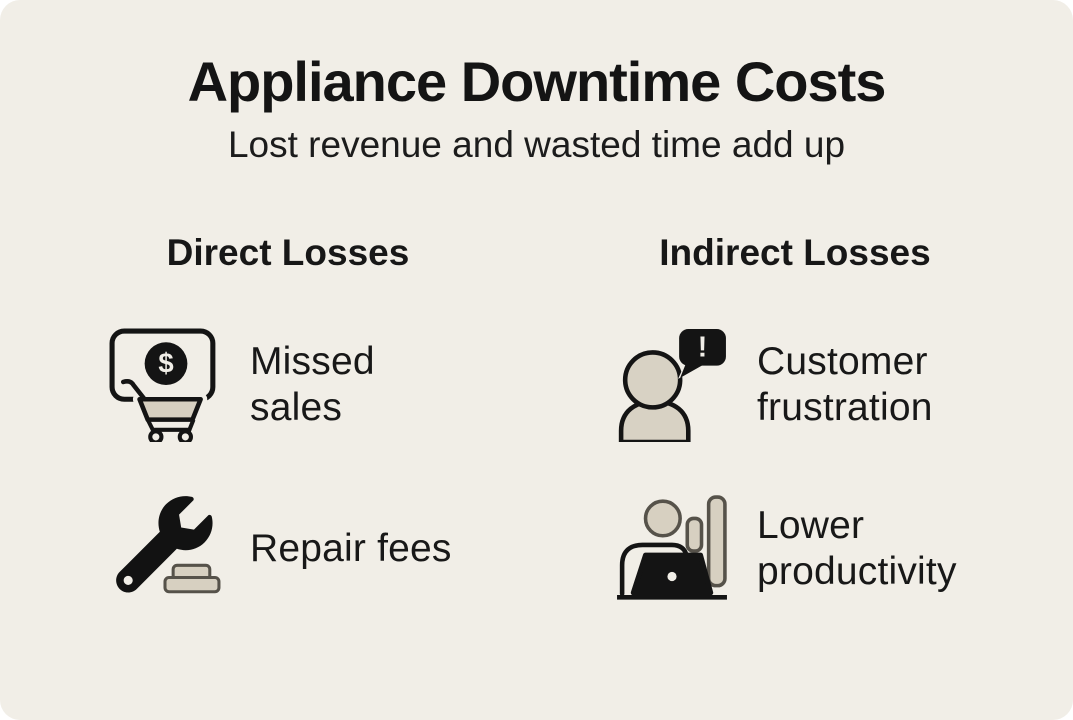 The image size is (1073, 720). What do you see at coordinates (795, 252) in the screenshot?
I see `column-header-indirect: Indirect Losses` at bounding box center [795, 252].